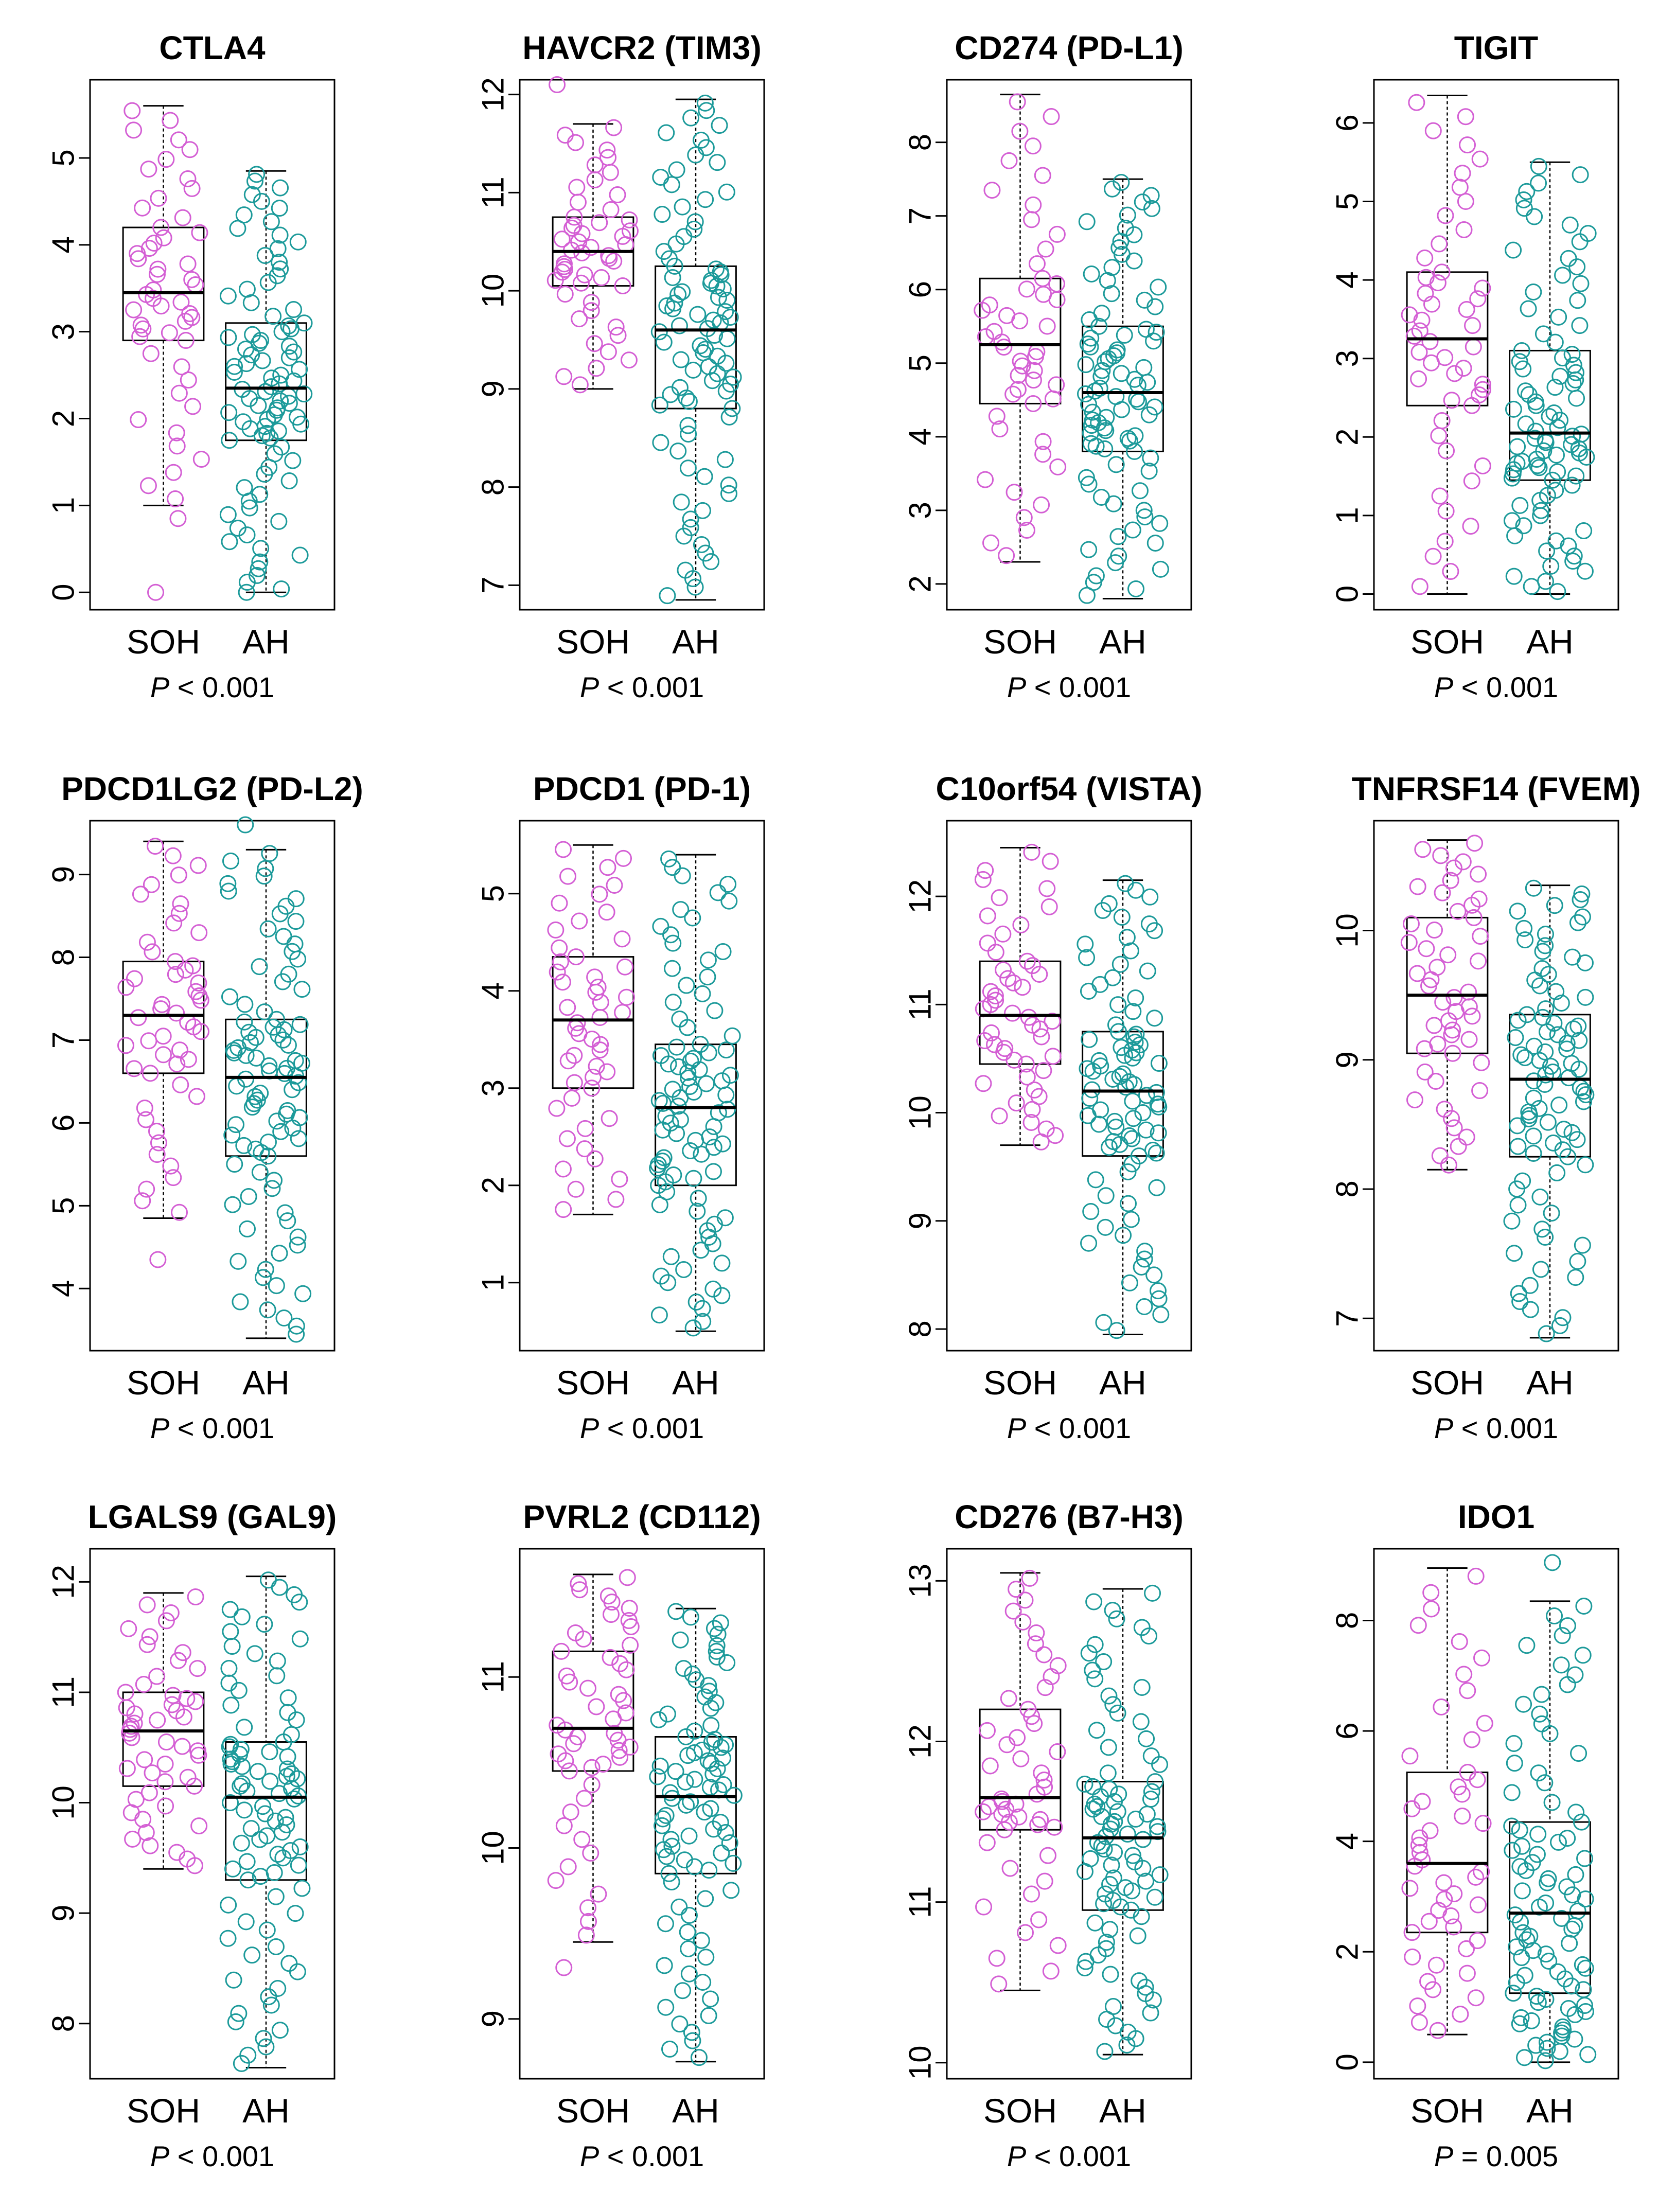  What do you see at coordinates (920, 897) in the screenshot?
I see `y-tick-label: 12` at bounding box center [920, 897].